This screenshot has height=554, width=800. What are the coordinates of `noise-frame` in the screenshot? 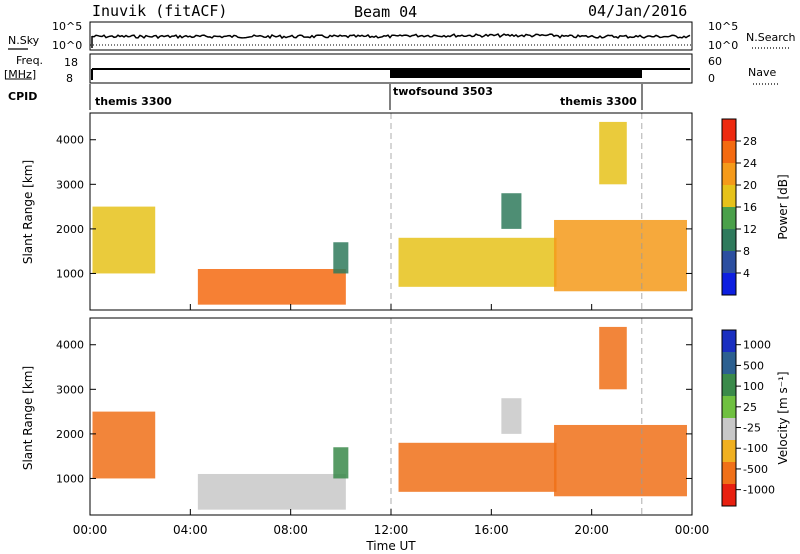 It's located at (391, 36).